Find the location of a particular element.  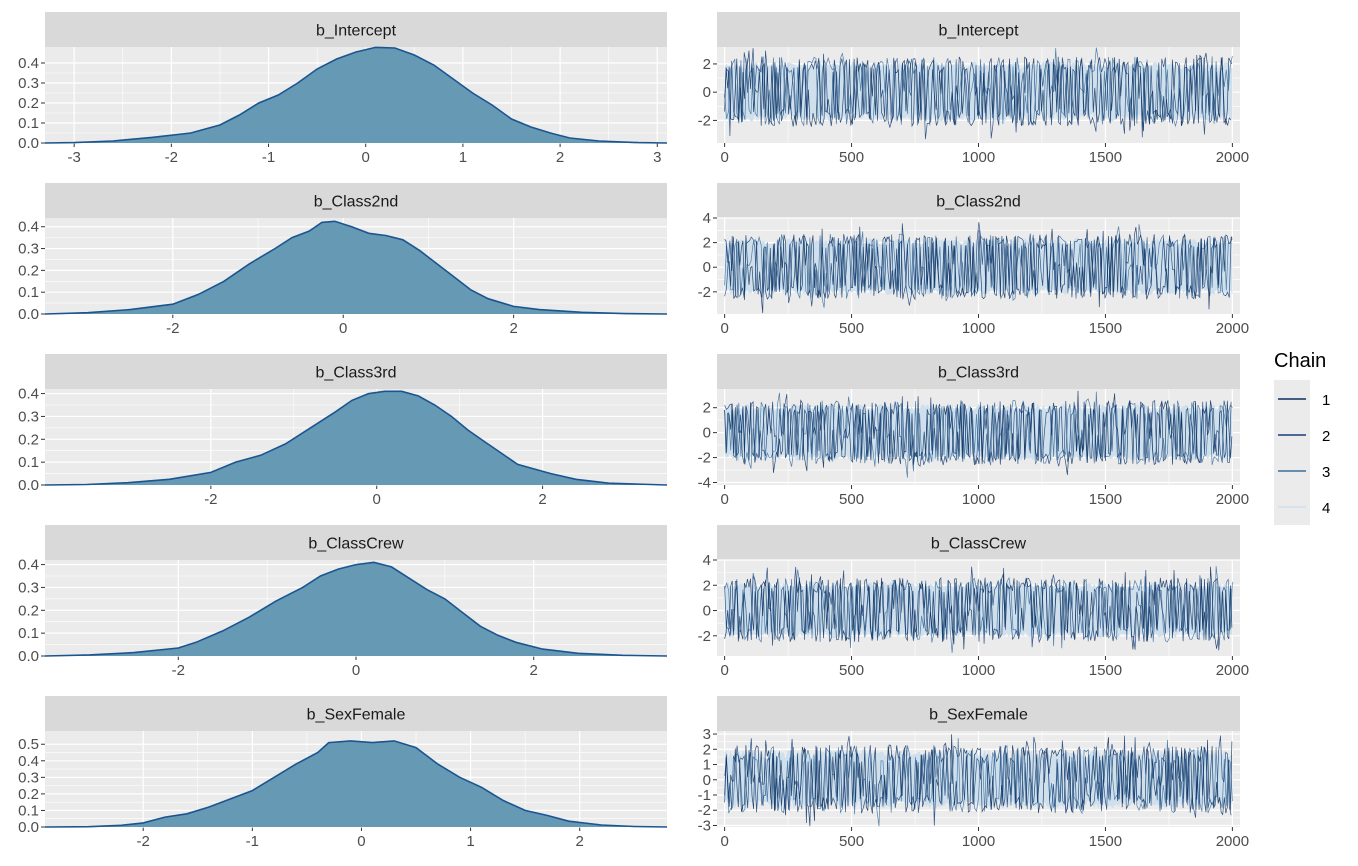

trace-chain-2-b_SexFemale is located at coordinates (978, 780).